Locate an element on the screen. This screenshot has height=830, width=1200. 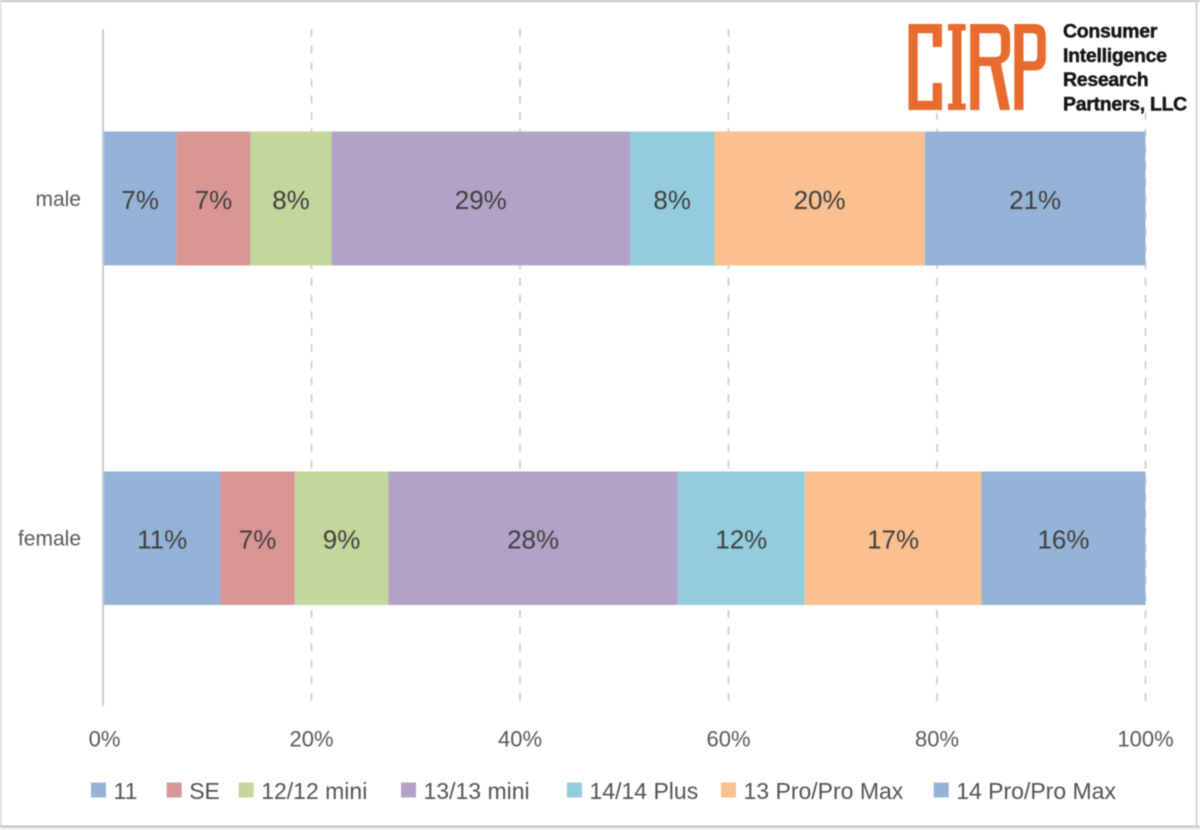
svg-text: female is located at coordinates (49, 539).